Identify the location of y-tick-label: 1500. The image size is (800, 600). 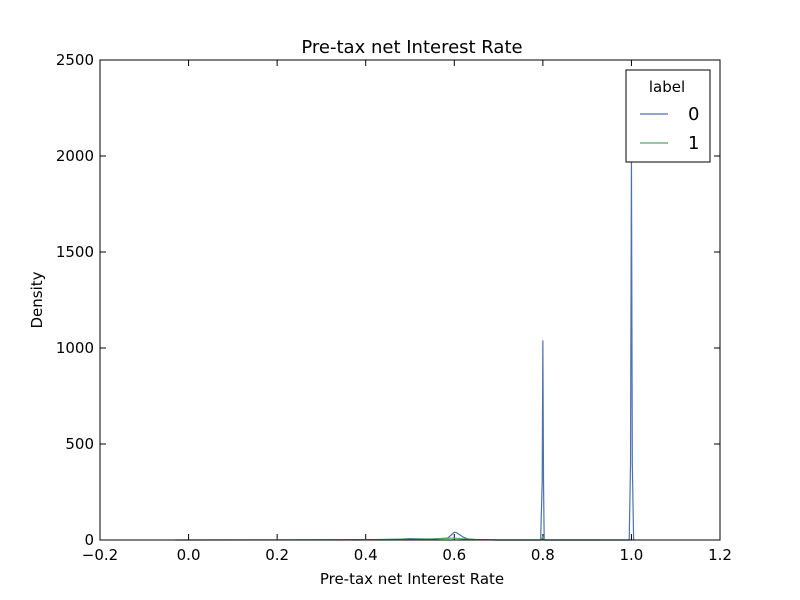
(75, 252).